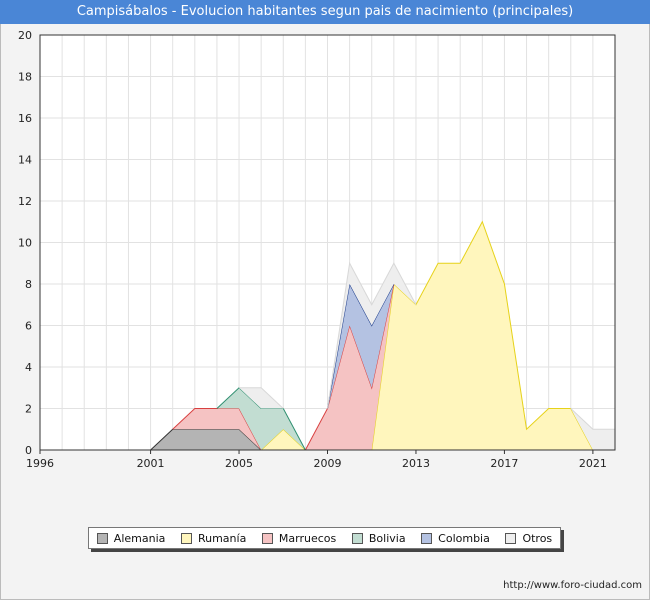 Image resolution: width=650 pixels, height=600 pixels. What do you see at coordinates (28, 450) in the screenshot?
I see `y-tick-label: 0` at bounding box center [28, 450].